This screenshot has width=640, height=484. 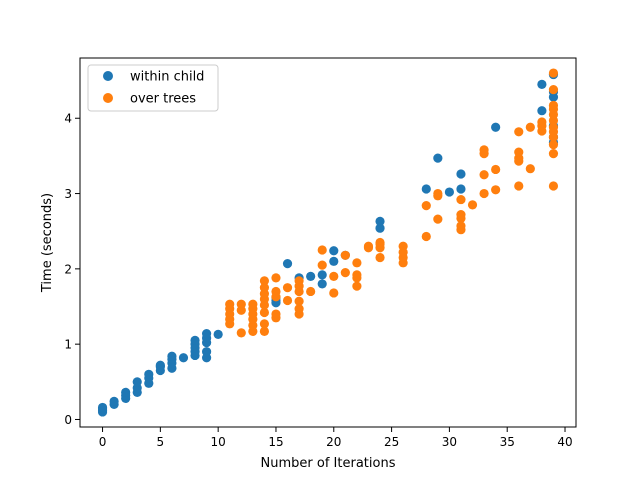 What do you see at coordinates (507, 442) in the screenshot?
I see `x-tick-label: 35` at bounding box center [507, 442].